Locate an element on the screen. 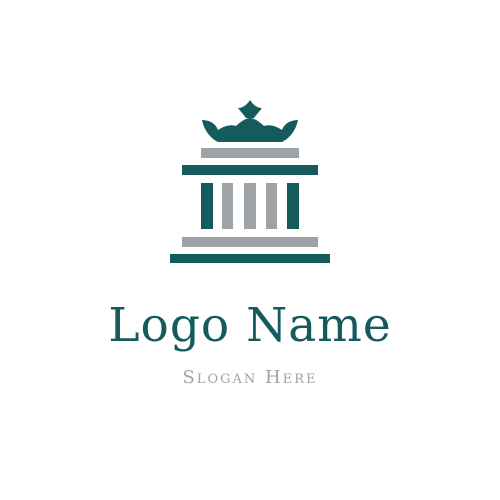 This screenshot has width=500, height=500. crown-icon is located at coordinates (250, 121).